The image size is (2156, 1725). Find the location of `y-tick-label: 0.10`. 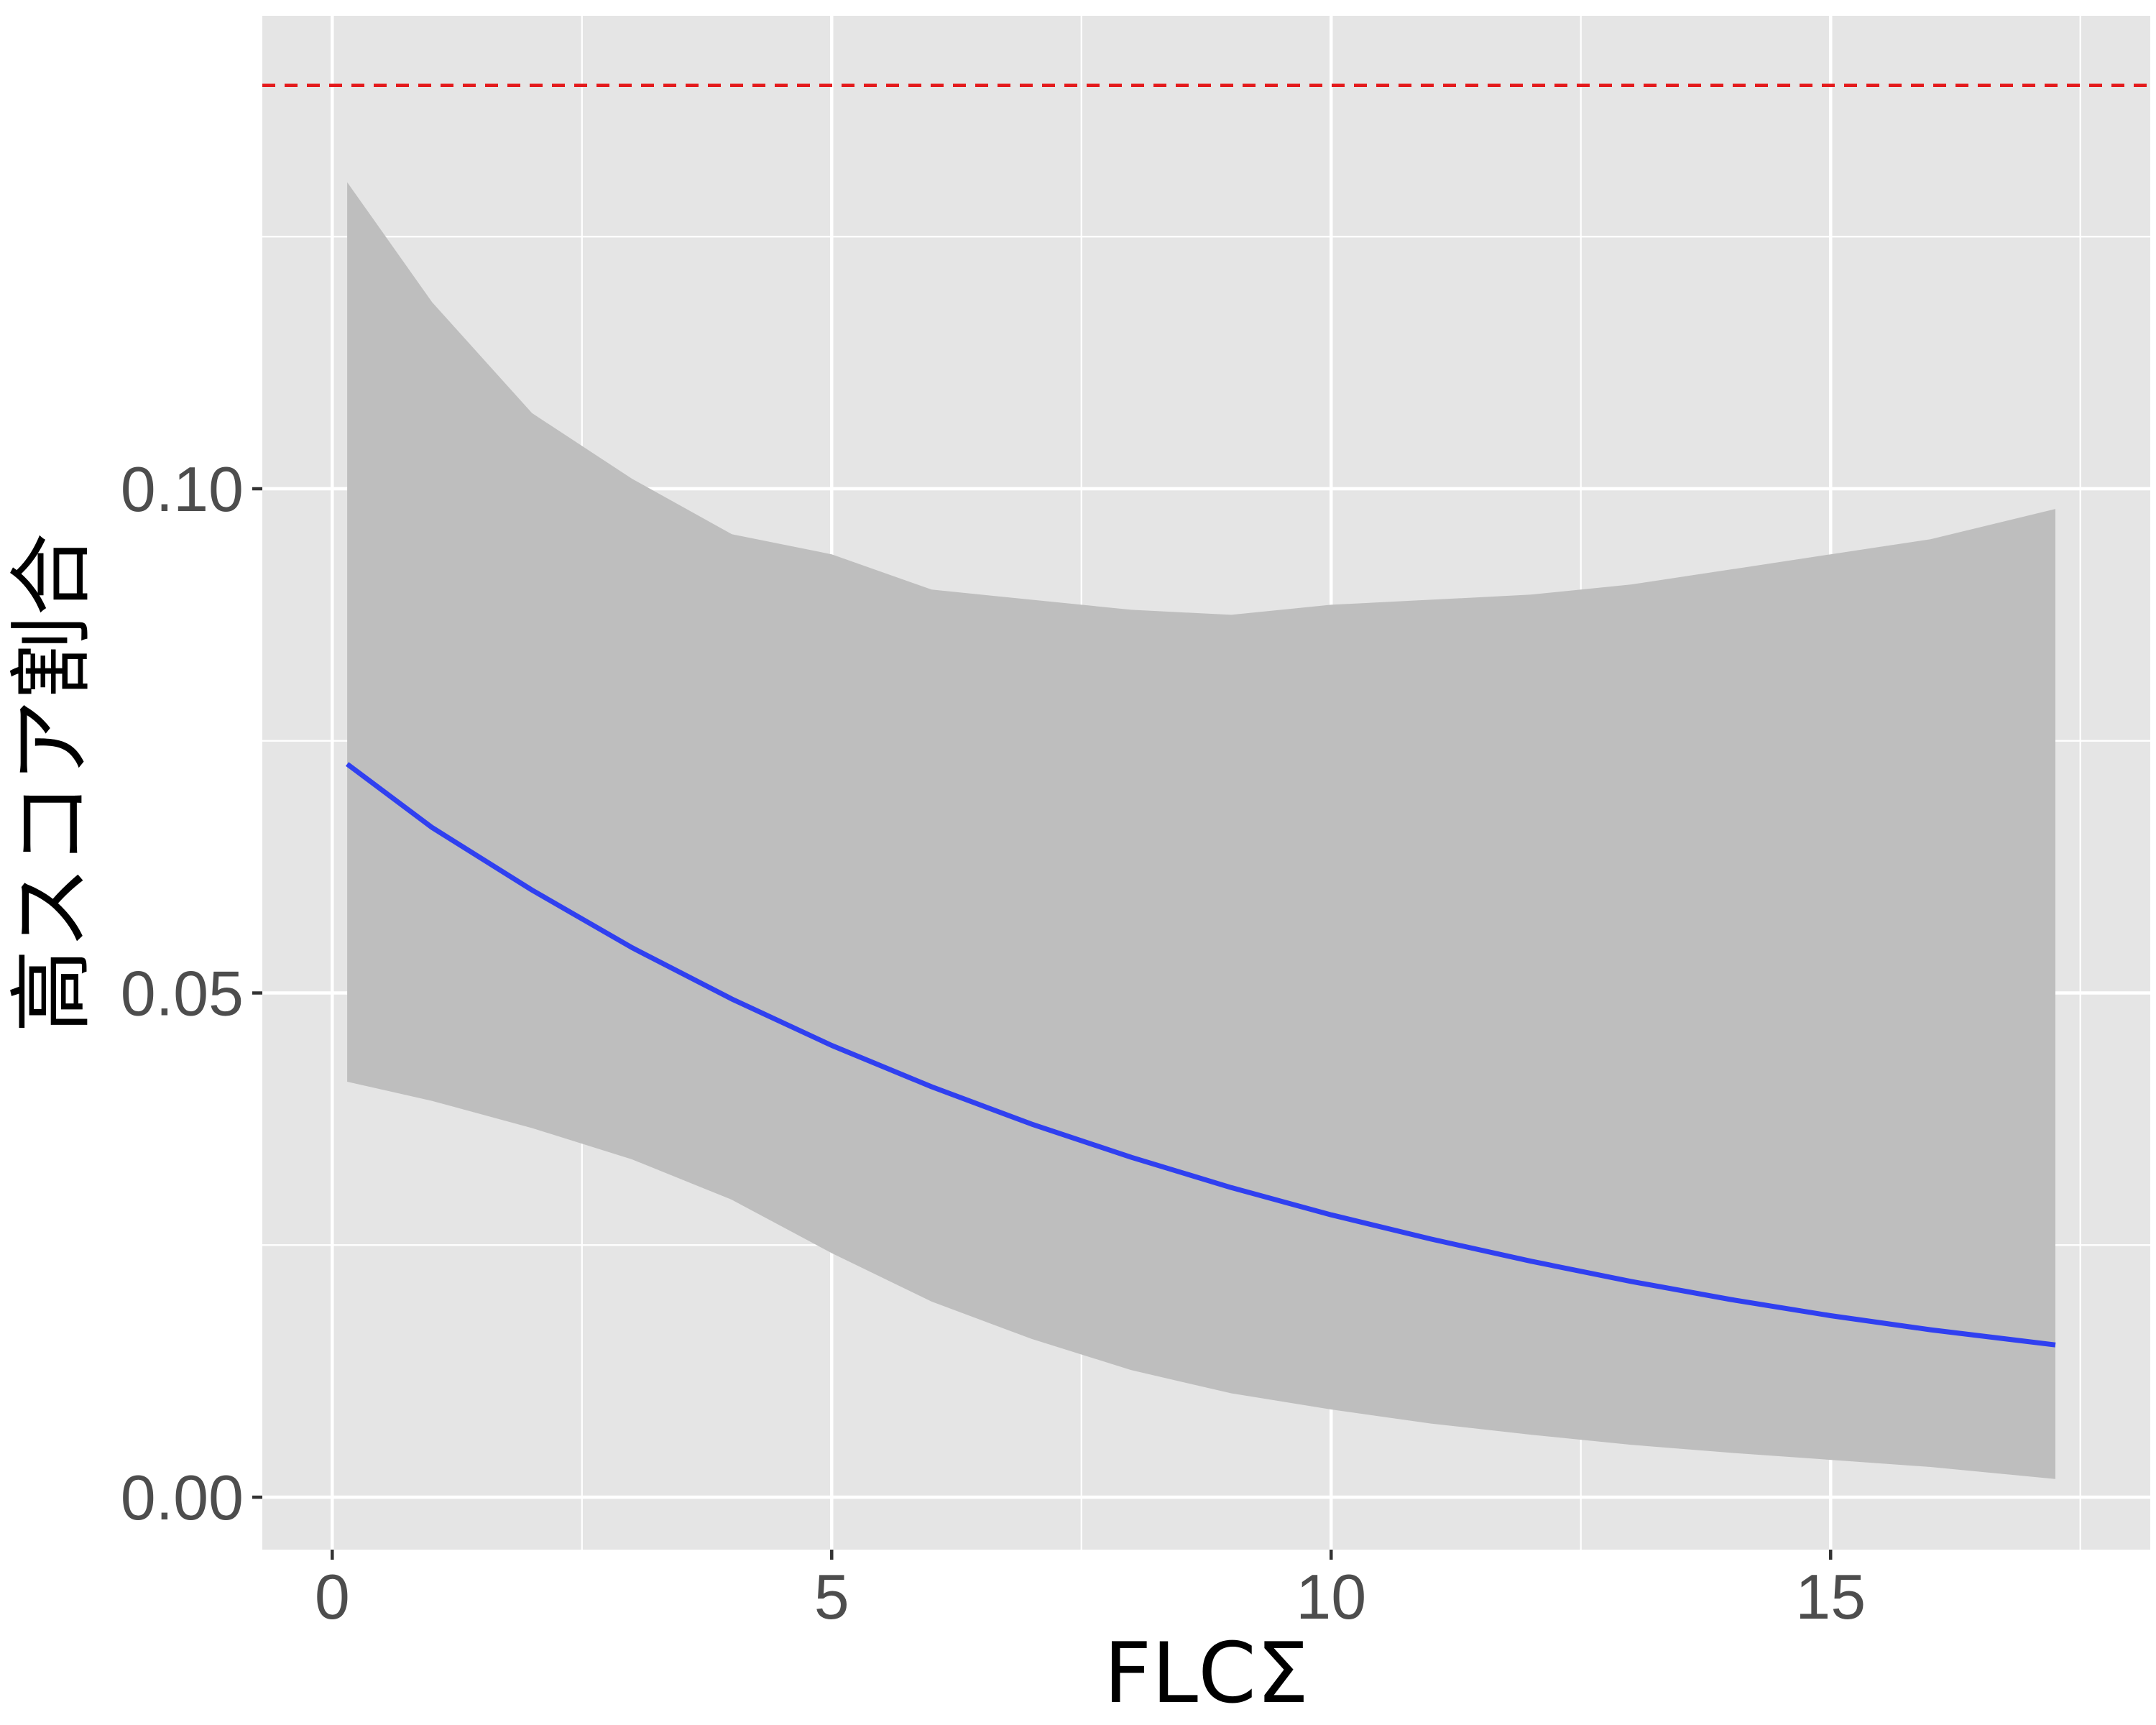

y-tick-label: 0.10 is located at coordinates (182, 489).